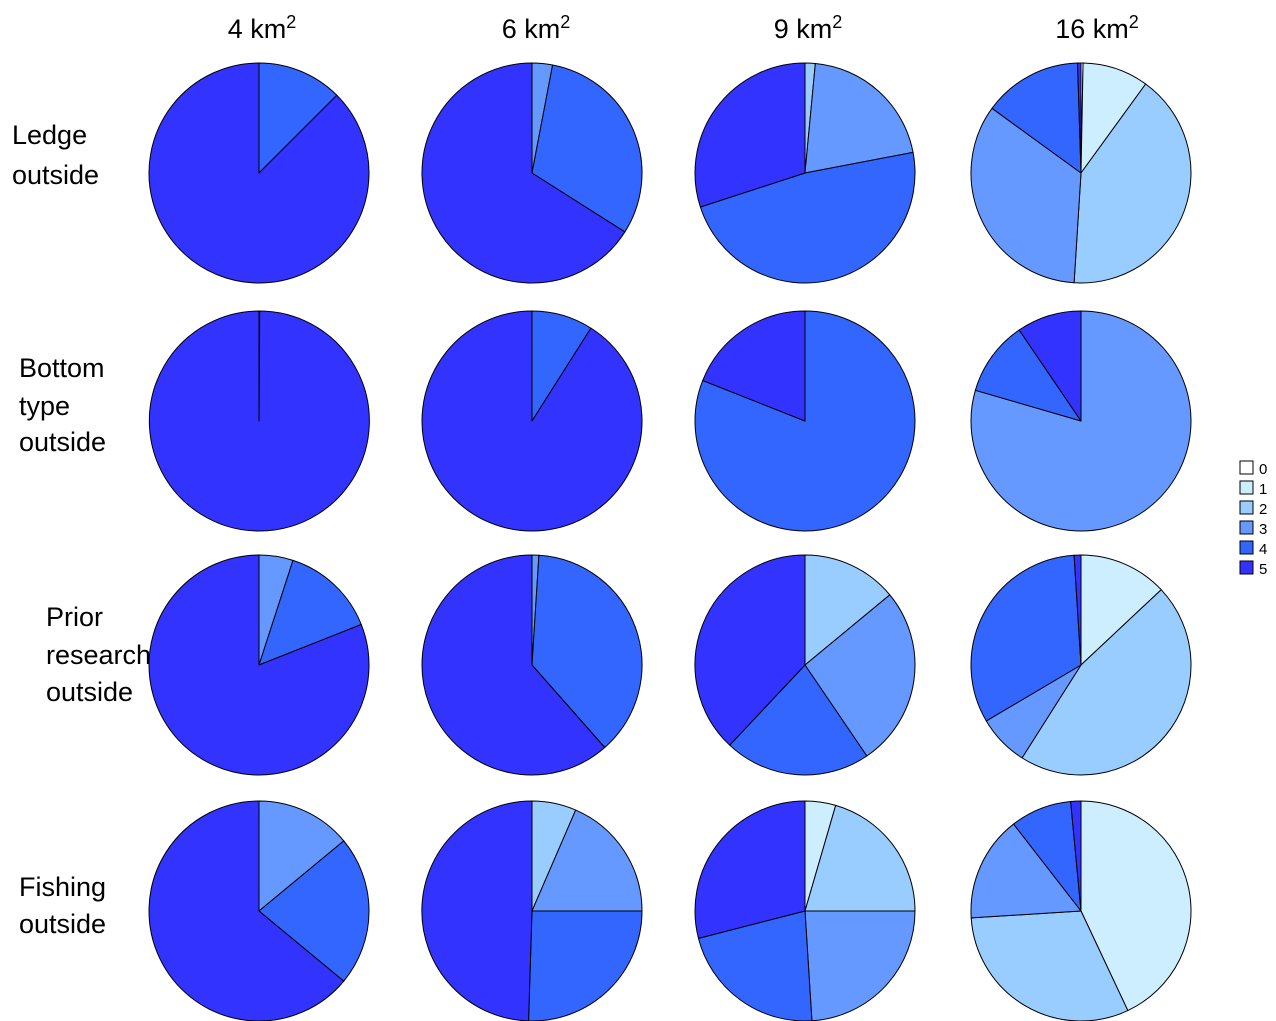 The height and width of the screenshot is (1021, 1276). I want to click on pie-bottom-type-4km, so click(259, 421).